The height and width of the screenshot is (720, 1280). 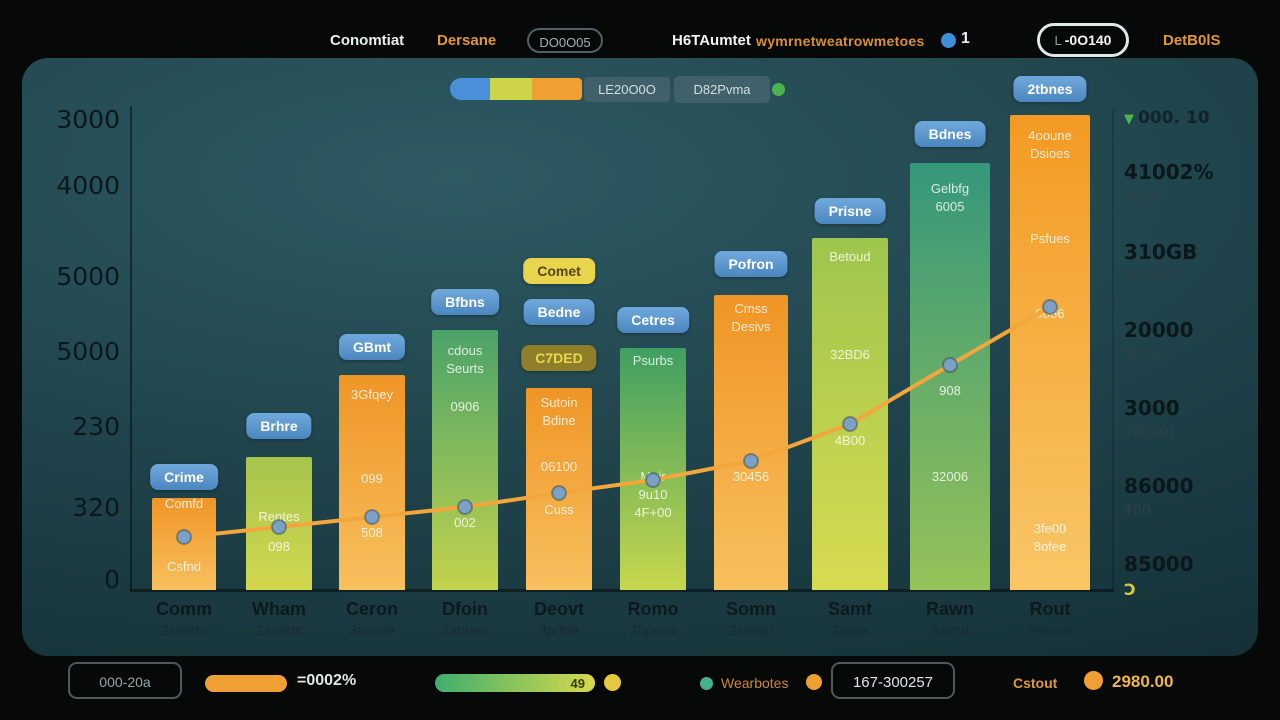 I want to click on bar-badge: Cetres, so click(x=653, y=320).